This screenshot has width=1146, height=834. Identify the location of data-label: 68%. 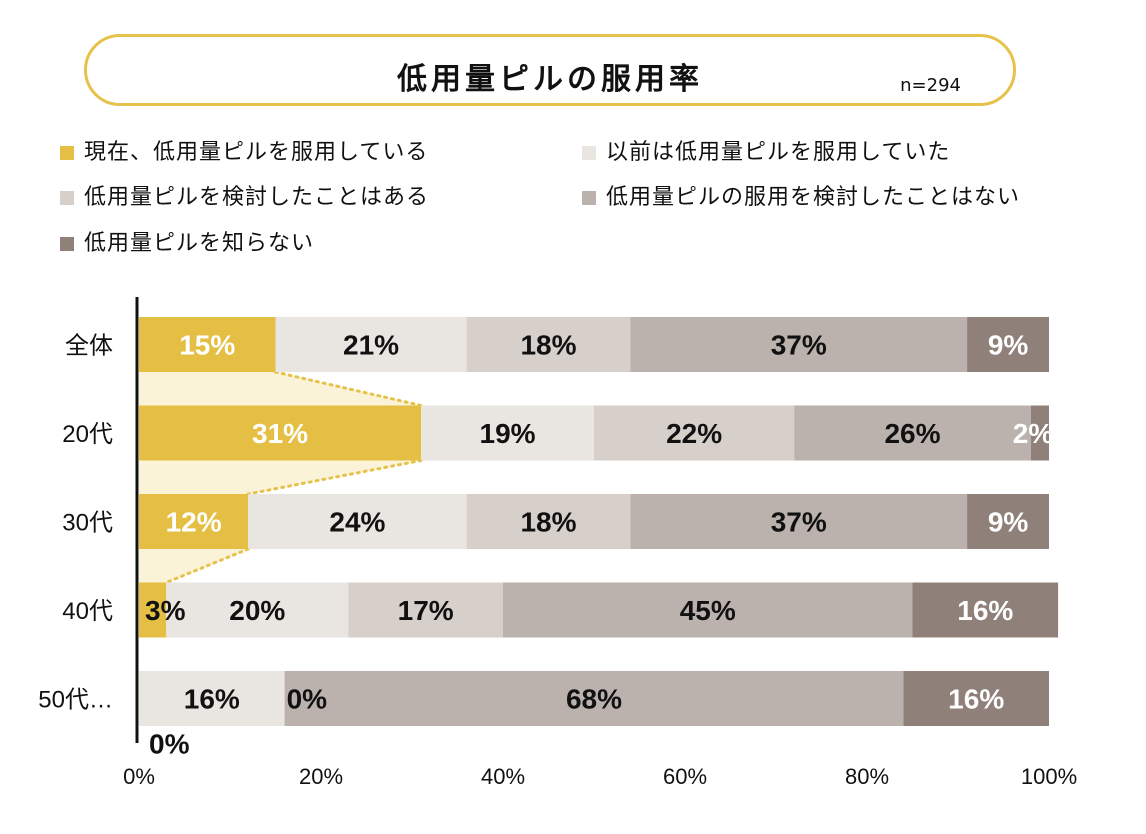
(594, 699).